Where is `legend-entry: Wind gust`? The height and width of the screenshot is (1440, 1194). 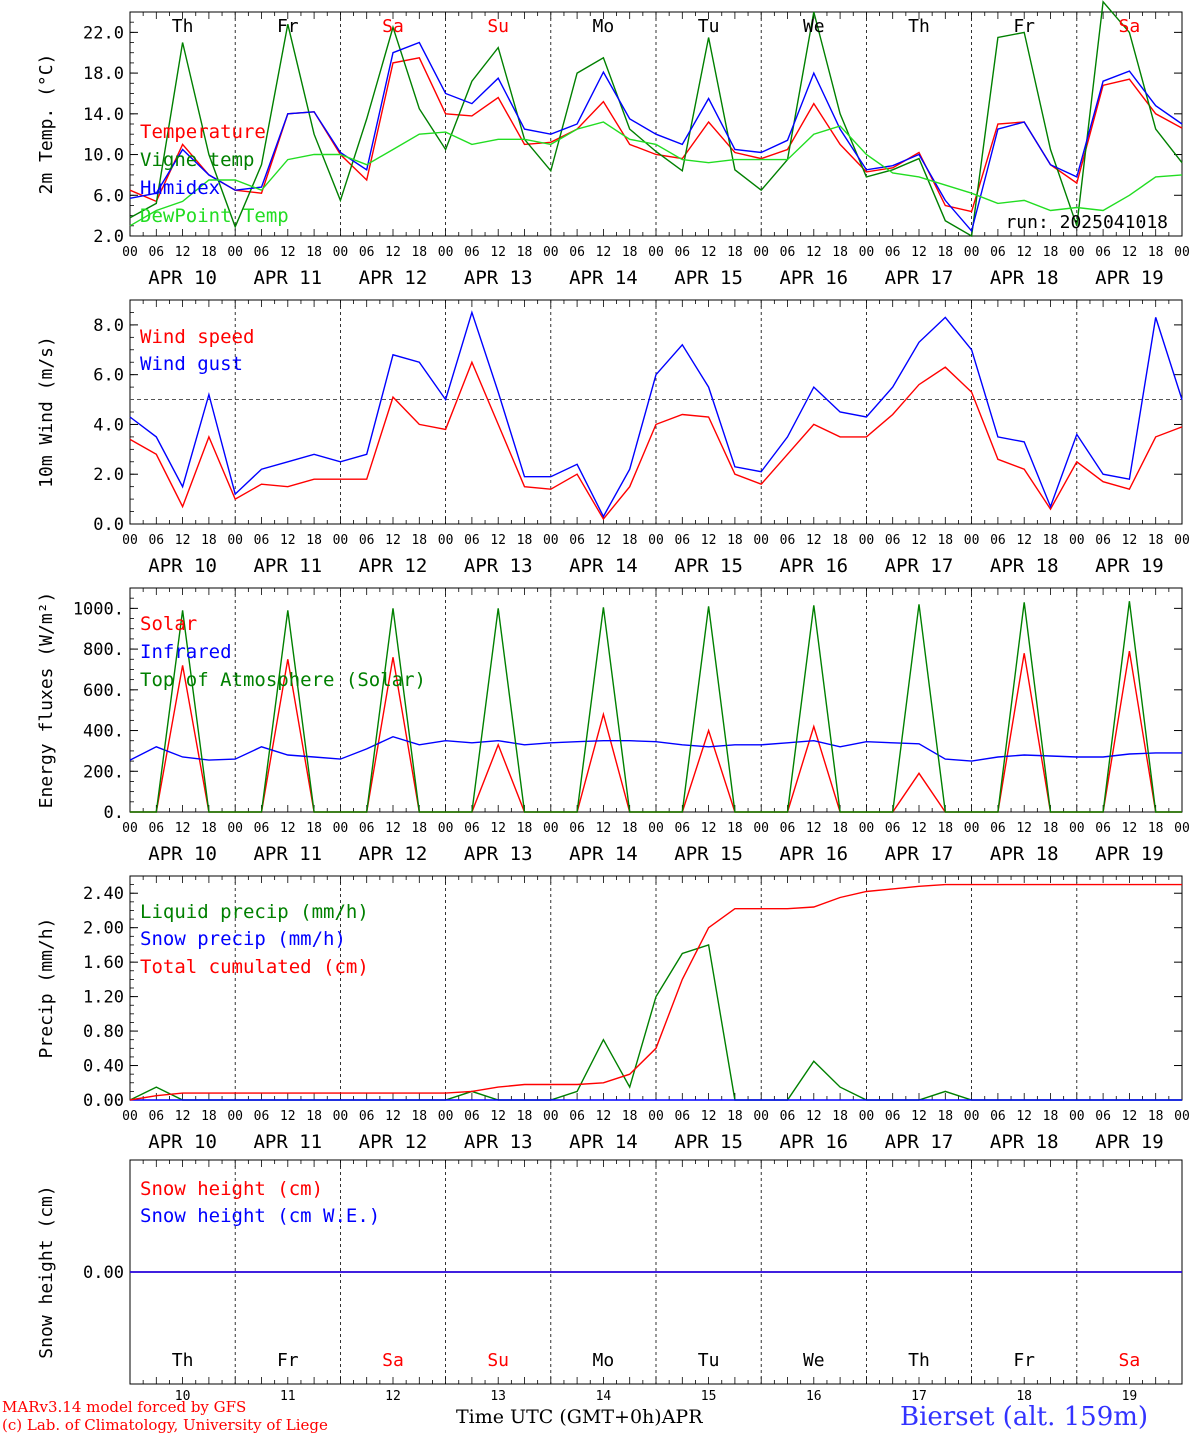 legend-entry: Wind gust is located at coordinates (191, 364).